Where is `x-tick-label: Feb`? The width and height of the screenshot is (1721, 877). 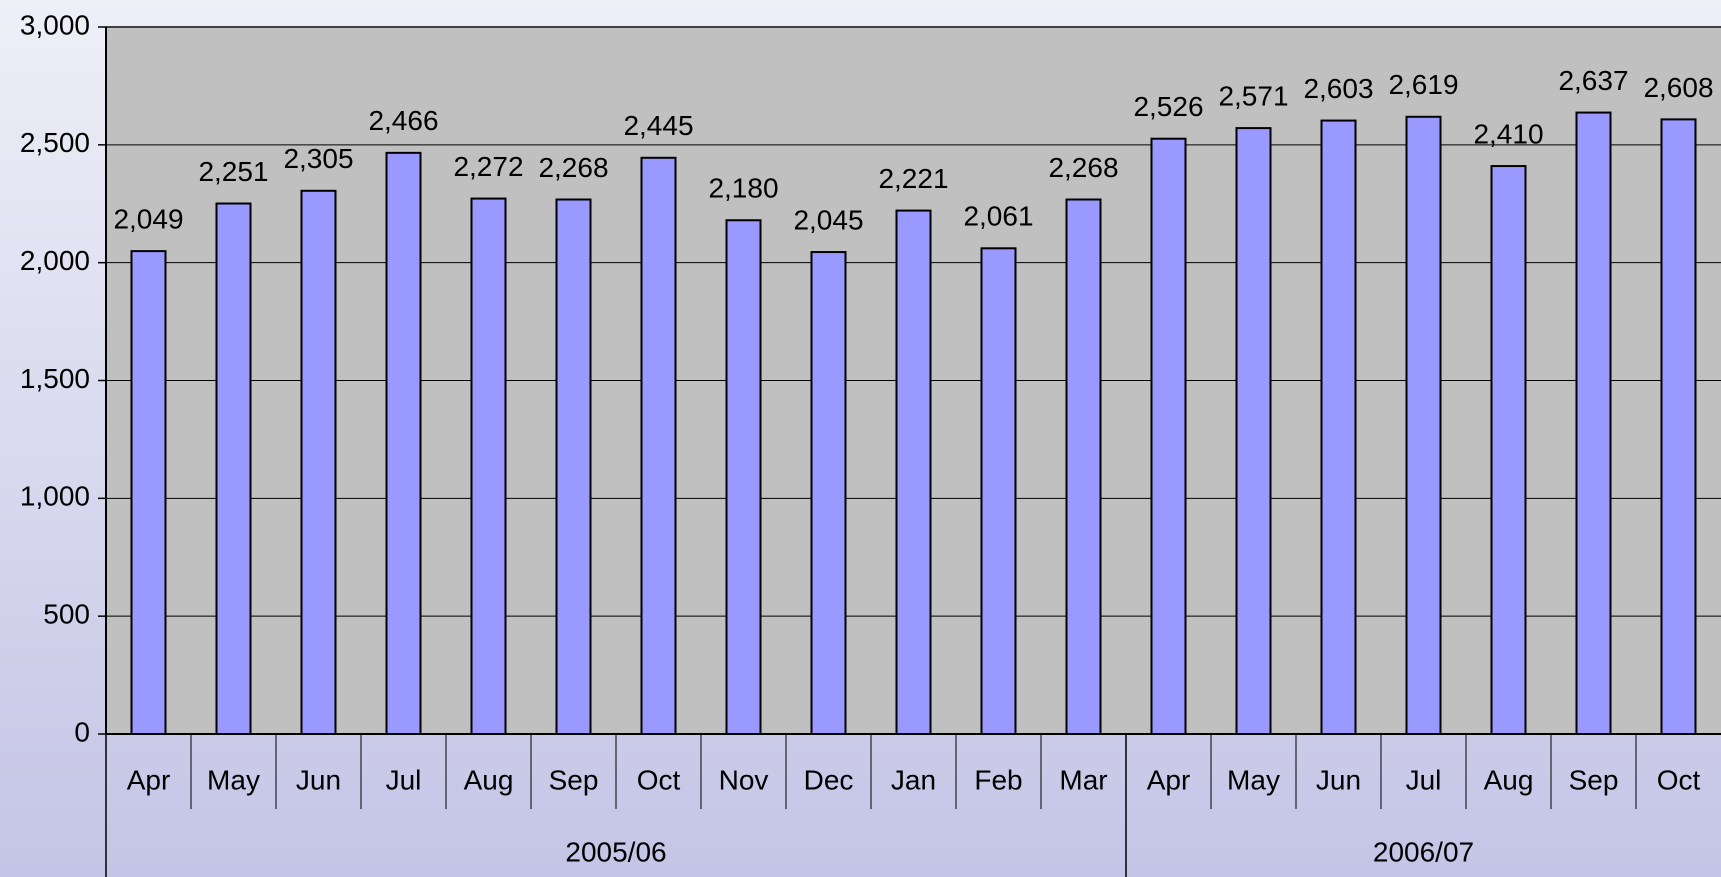 x-tick-label: Feb is located at coordinates (998, 779).